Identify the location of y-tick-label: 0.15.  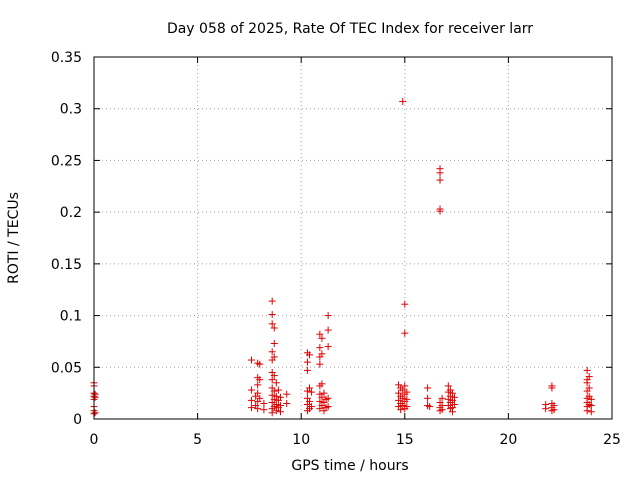
(66, 265).